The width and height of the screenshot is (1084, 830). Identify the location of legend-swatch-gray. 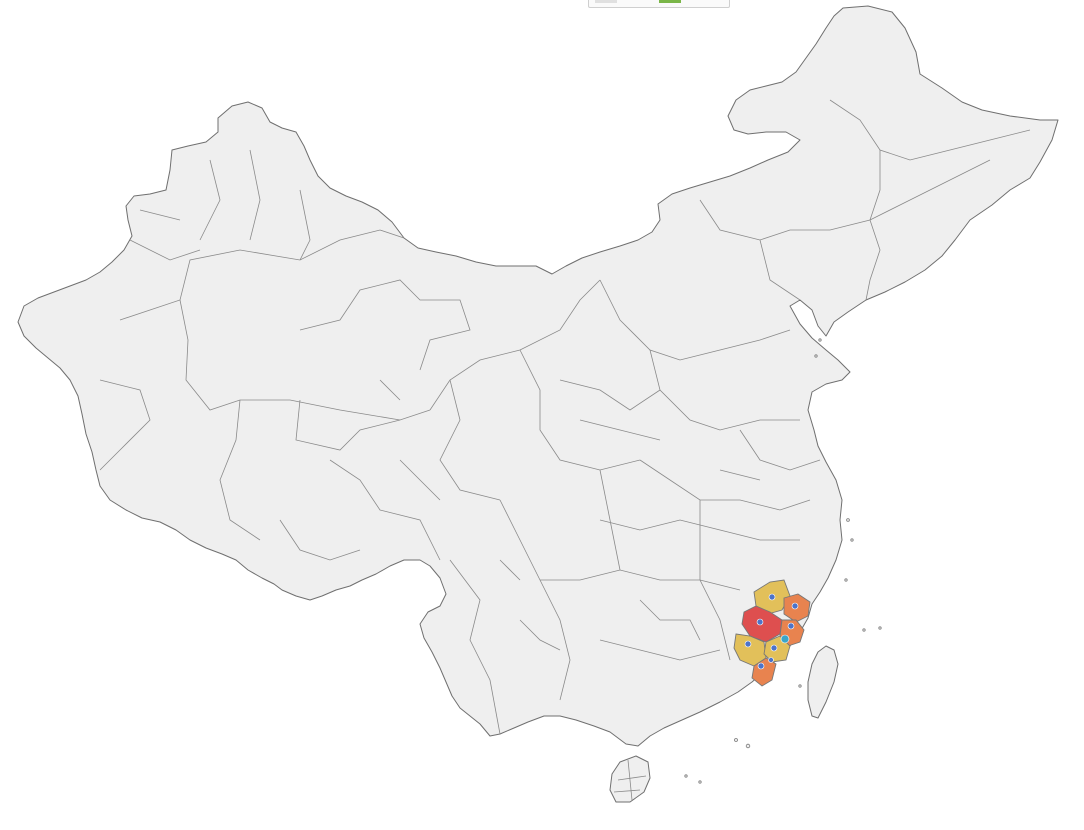
(606, 1).